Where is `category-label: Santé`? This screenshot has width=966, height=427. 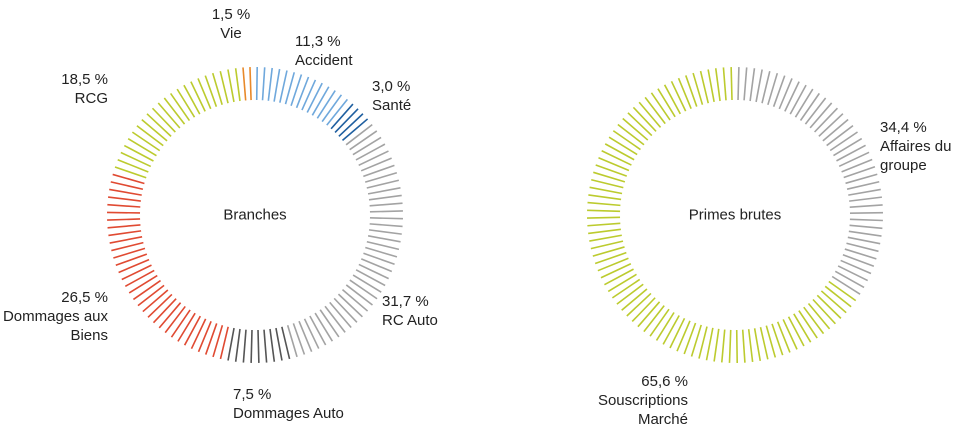 category-label: Santé is located at coordinates (392, 105).